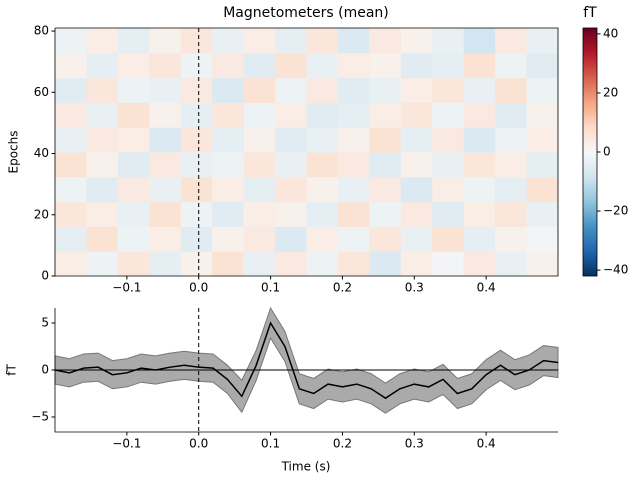  I want to click on x-tick-label: 0.0, so click(198, 288).